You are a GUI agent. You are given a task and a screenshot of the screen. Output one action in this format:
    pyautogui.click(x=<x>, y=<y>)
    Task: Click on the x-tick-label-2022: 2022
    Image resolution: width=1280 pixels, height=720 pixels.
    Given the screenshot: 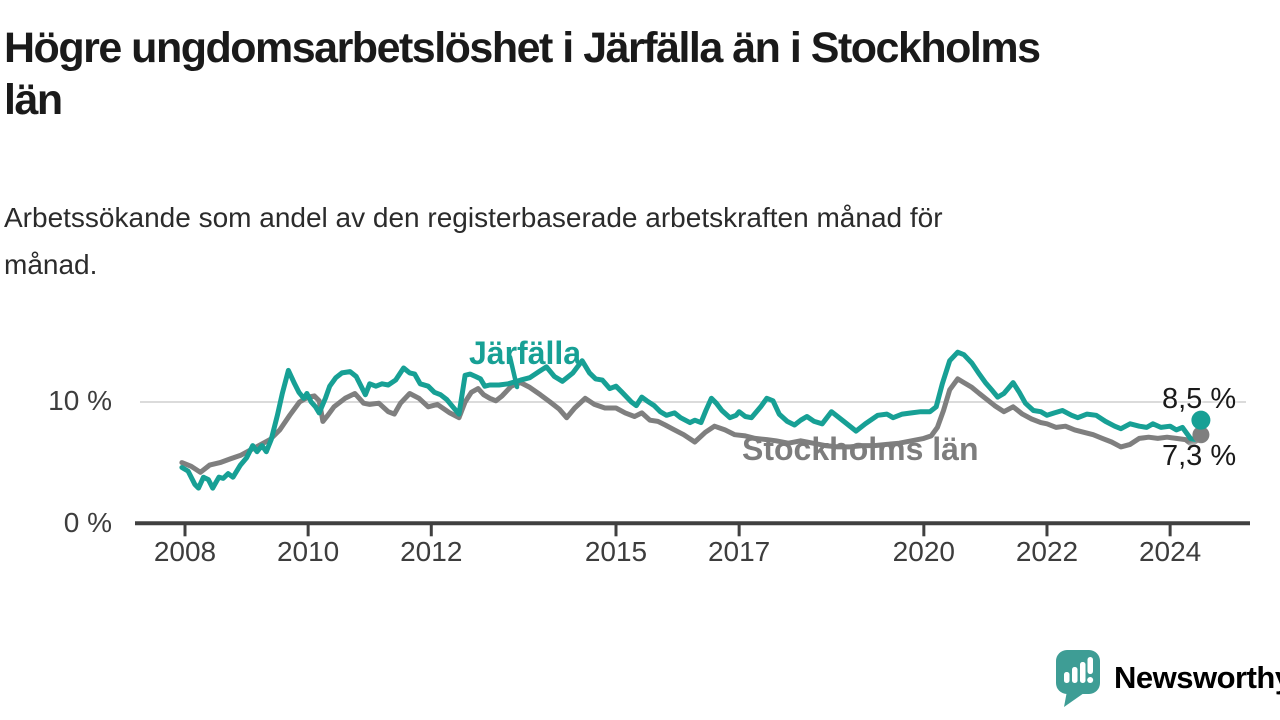 What is the action you would take?
    pyautogui.click(x=1047, y=551)
    